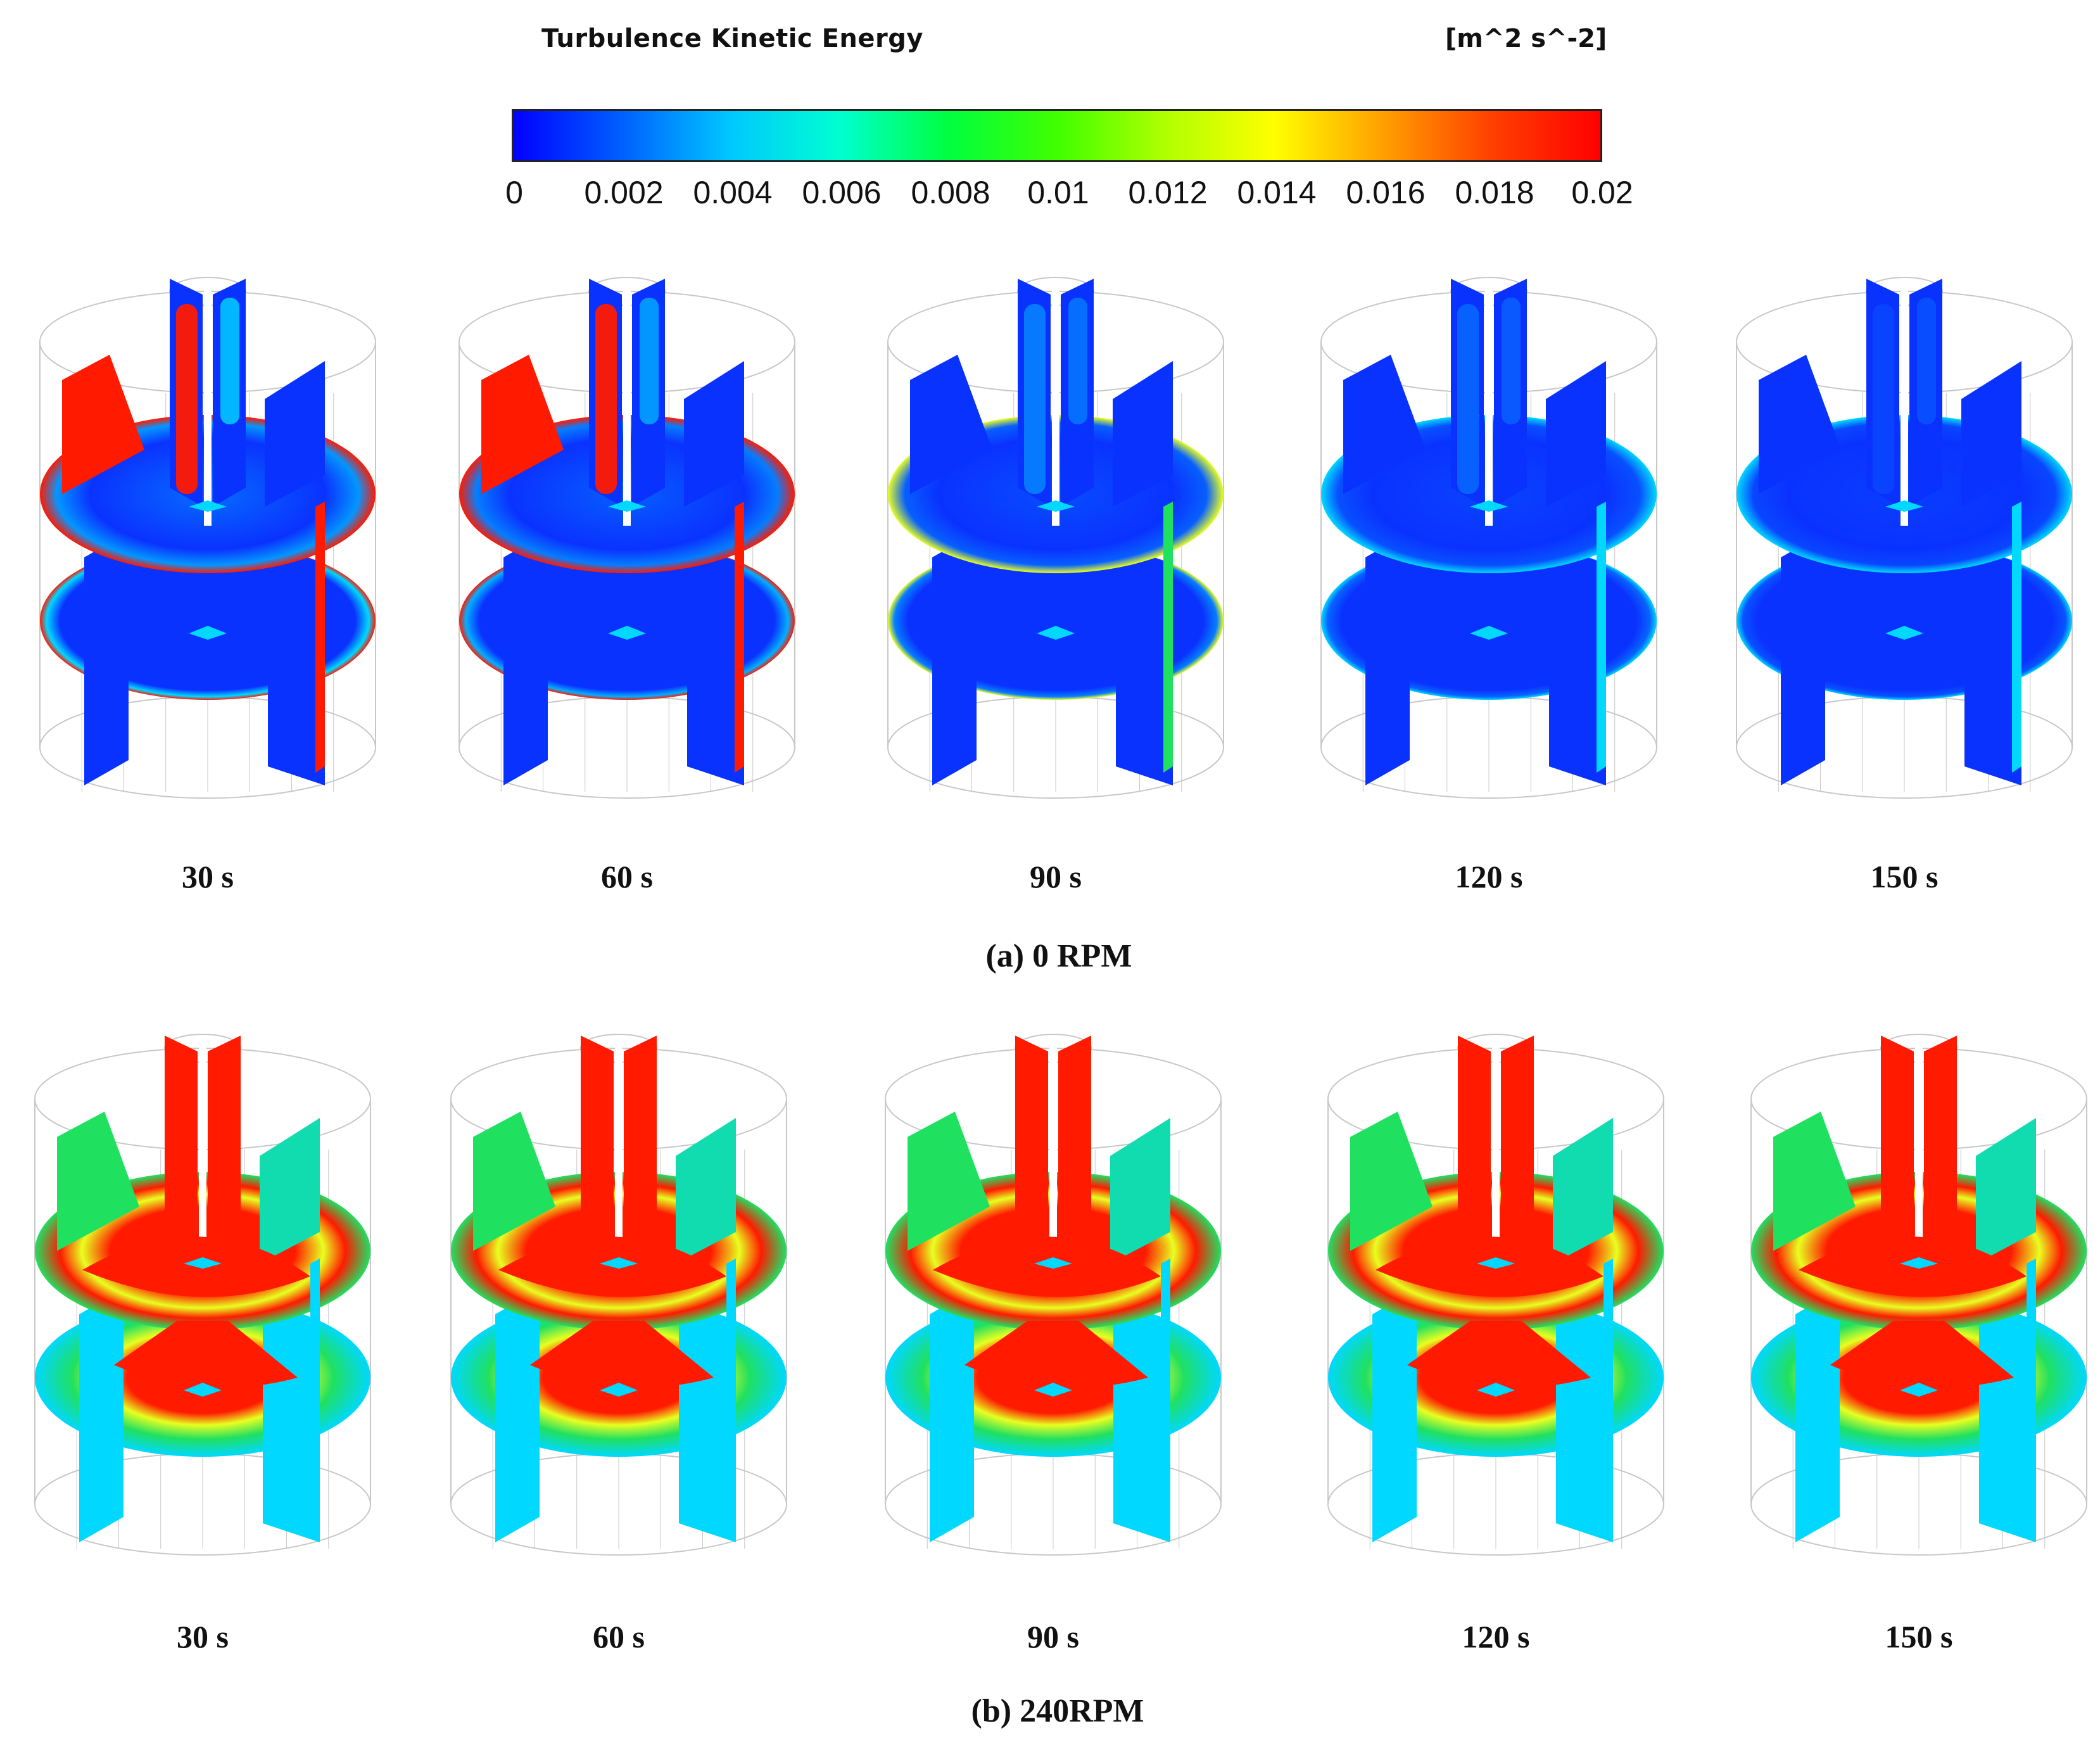 Image resolution: width=2100 pixels, height=1745 pixels. Describe the element at coordinates (842, 192) in the screenshot. I see `colorbar-tick: 0.006` at that location.